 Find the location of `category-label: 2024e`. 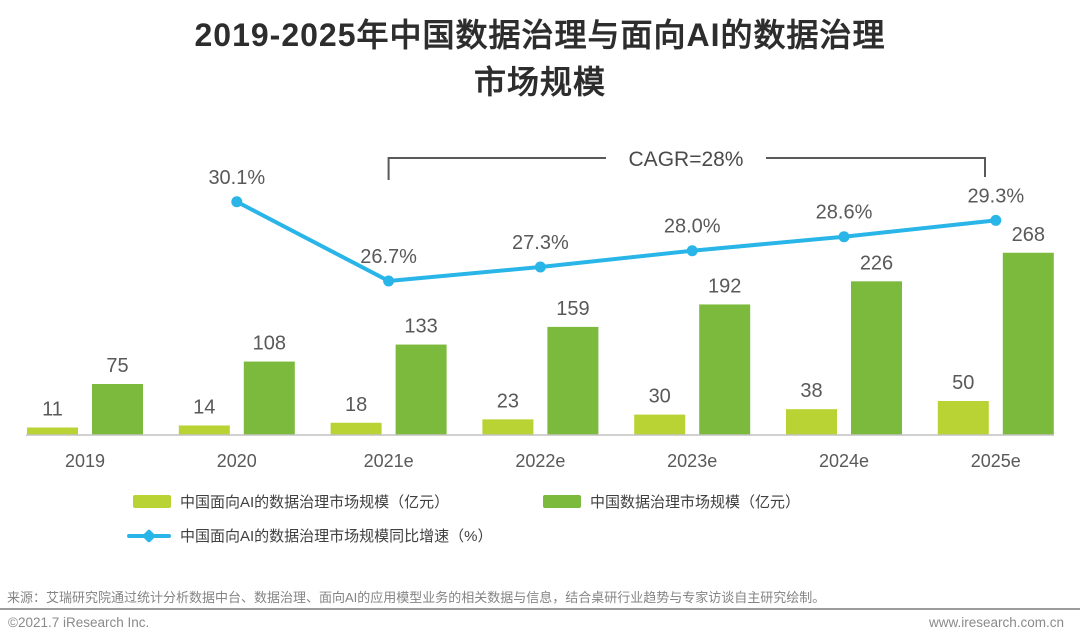

category-label: 2024e is located at coordinates (844, 461).